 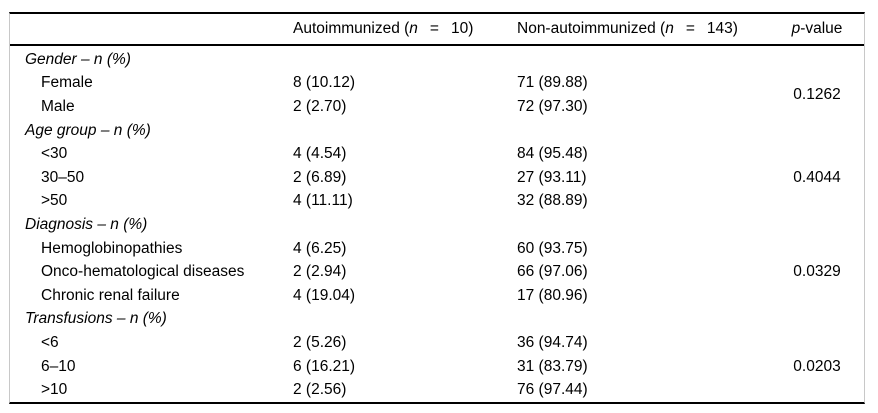 What do you see at coordinates (437, 390) in the screenshot?
I see `table-row: >10 2 (2.56) 76 (97.44)` at bounding box center [437, 390].